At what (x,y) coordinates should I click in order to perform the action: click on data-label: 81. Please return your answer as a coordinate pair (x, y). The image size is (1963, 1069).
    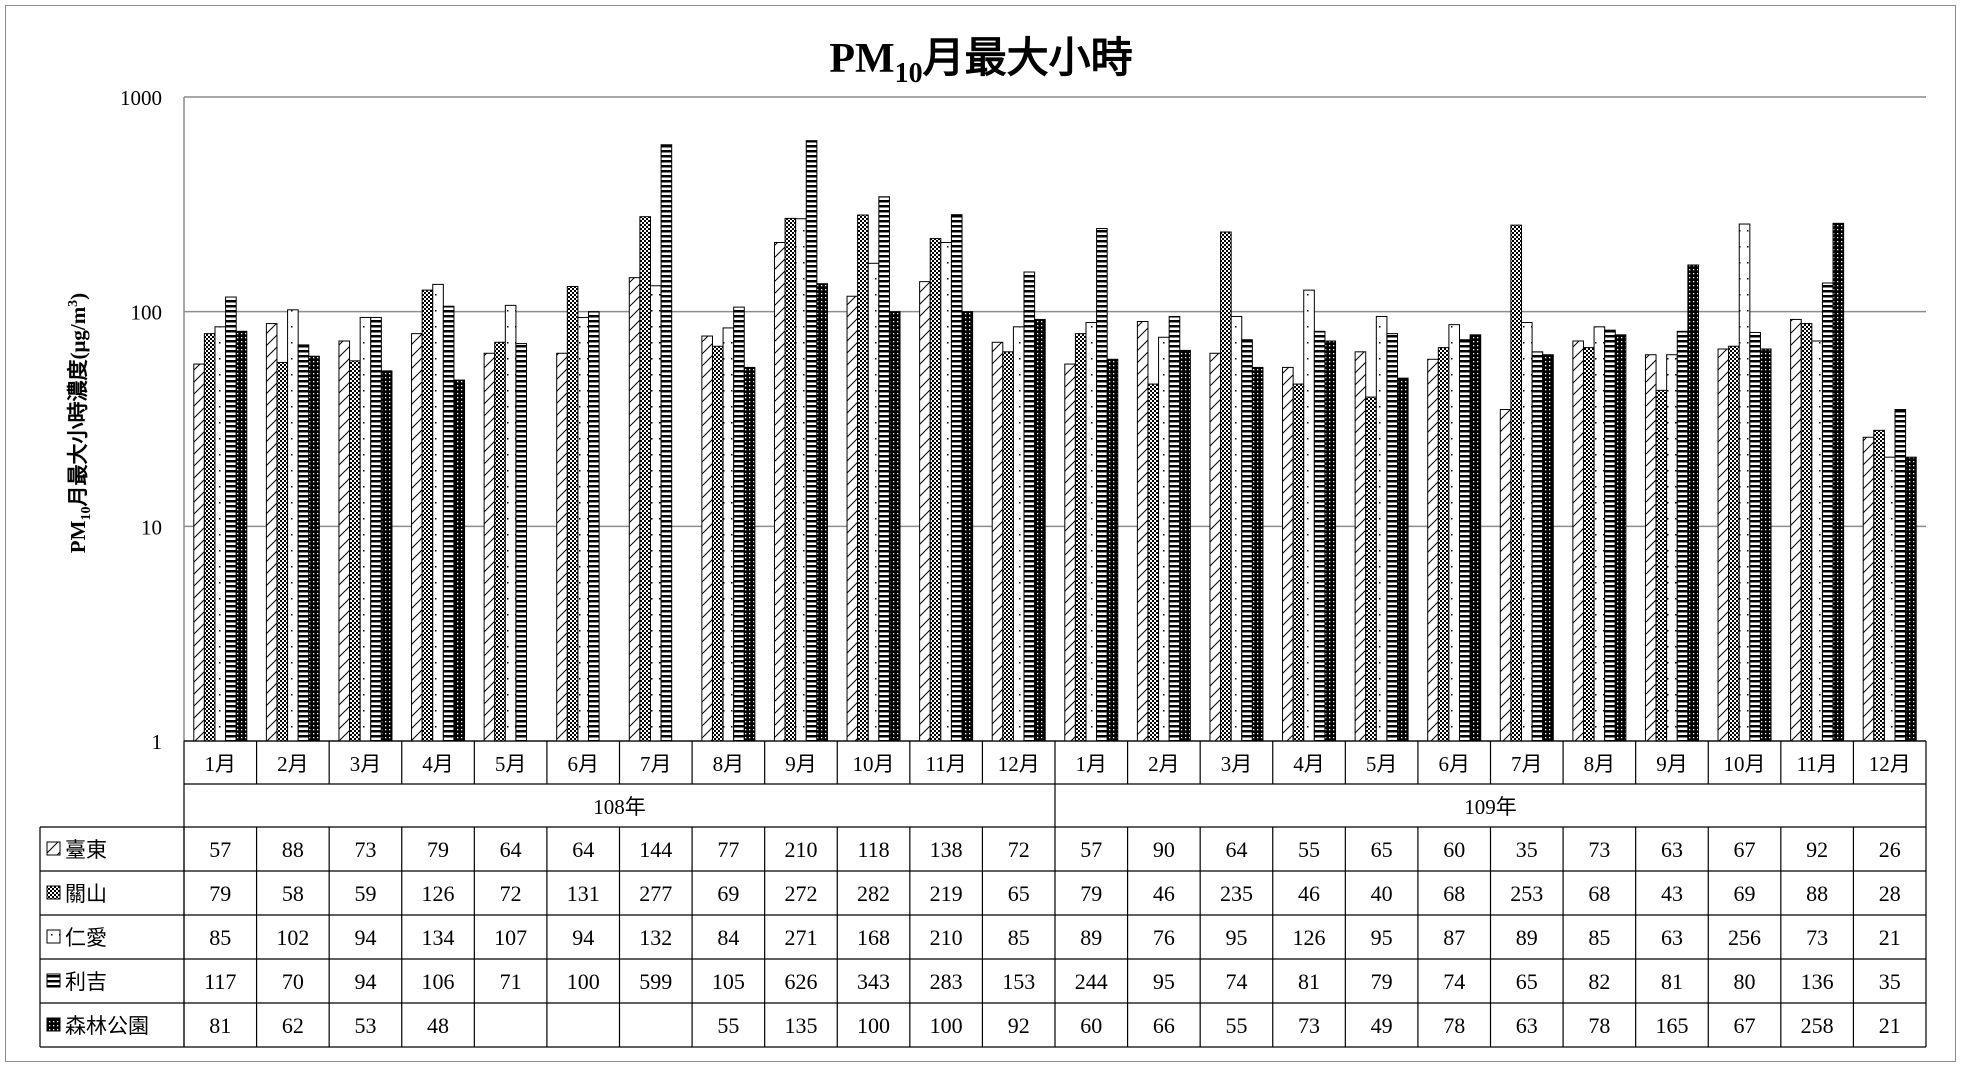
    Looking at the image, I should click on (1672, 981).